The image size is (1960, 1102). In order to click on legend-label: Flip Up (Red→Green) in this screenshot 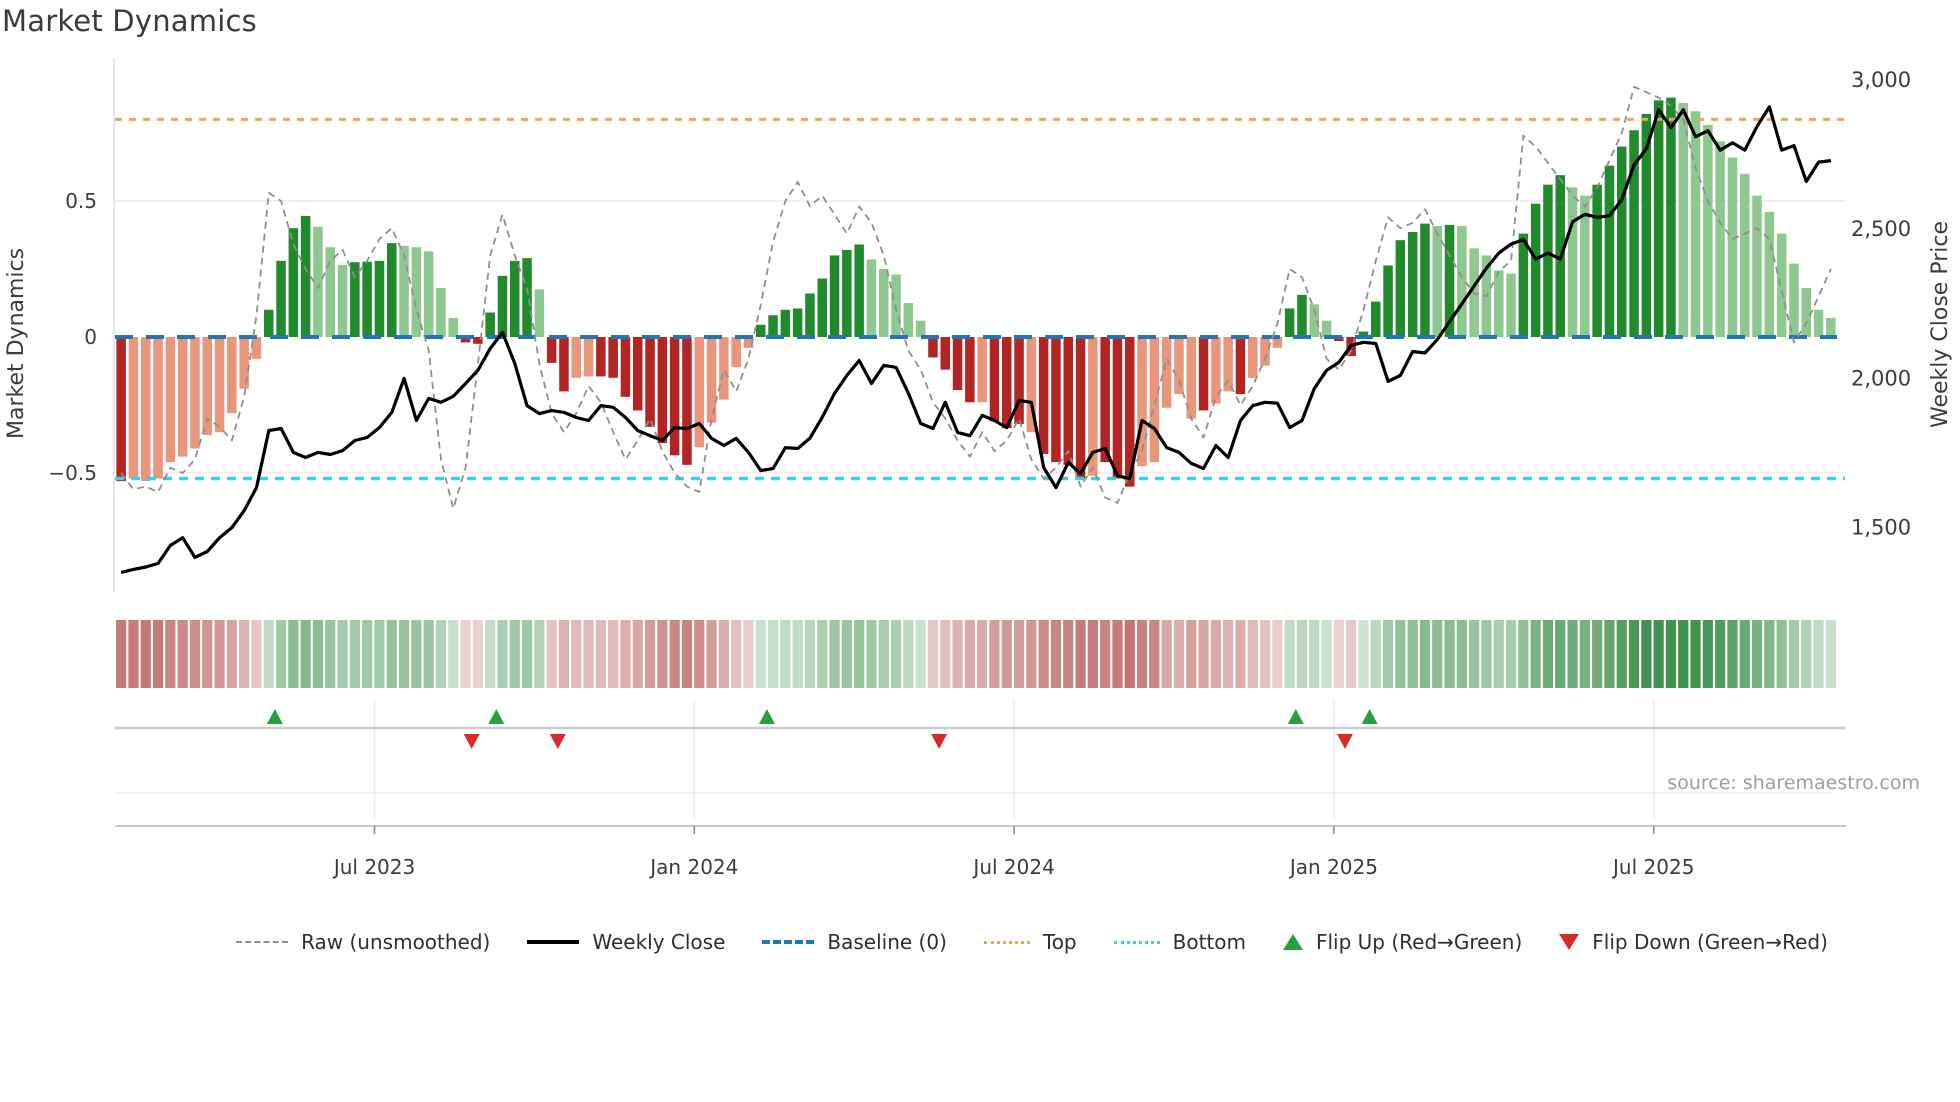, I will do `click(1419, 942)`.